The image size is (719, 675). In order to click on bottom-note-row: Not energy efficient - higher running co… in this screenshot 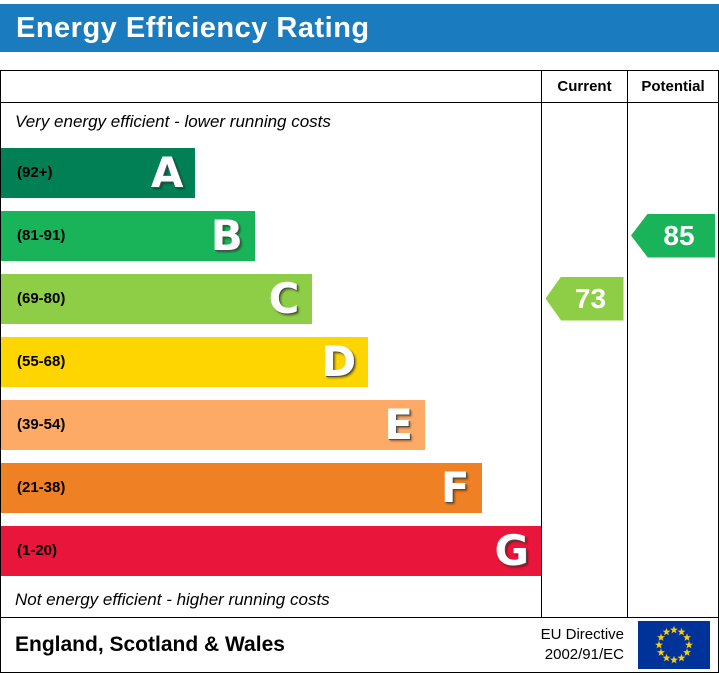, I will do `click(359, 599)`.